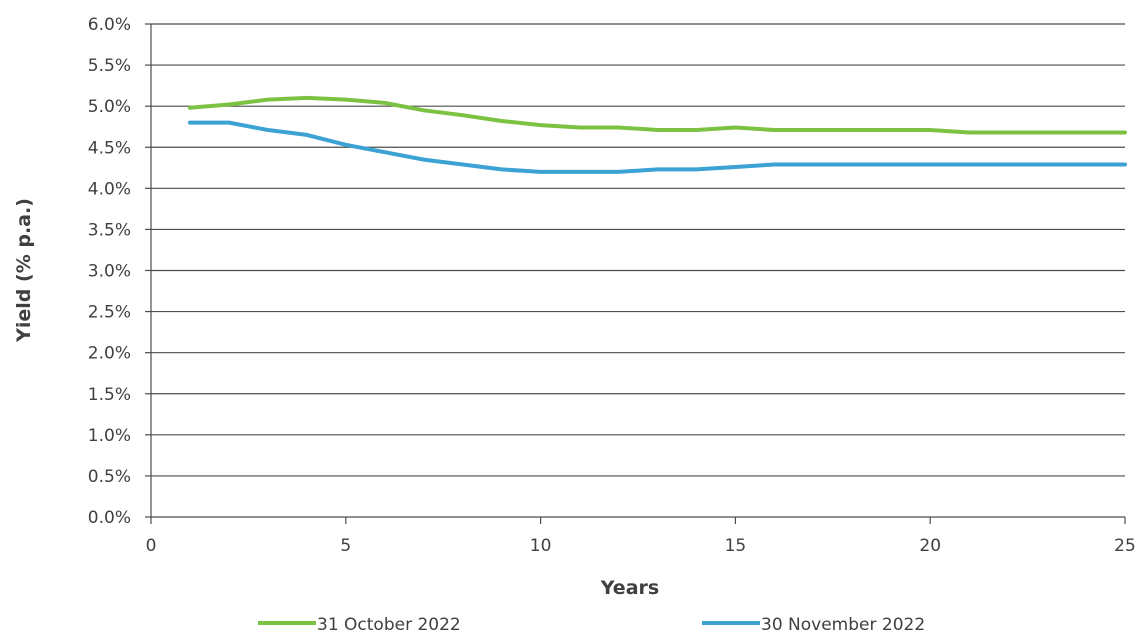 The width and height of the screenshot is (1141, 639). What do you see at coordinates (109, 272) in the screenshot?
I see `y-tick-label: 3.0%` at bounding box center [109, 272].